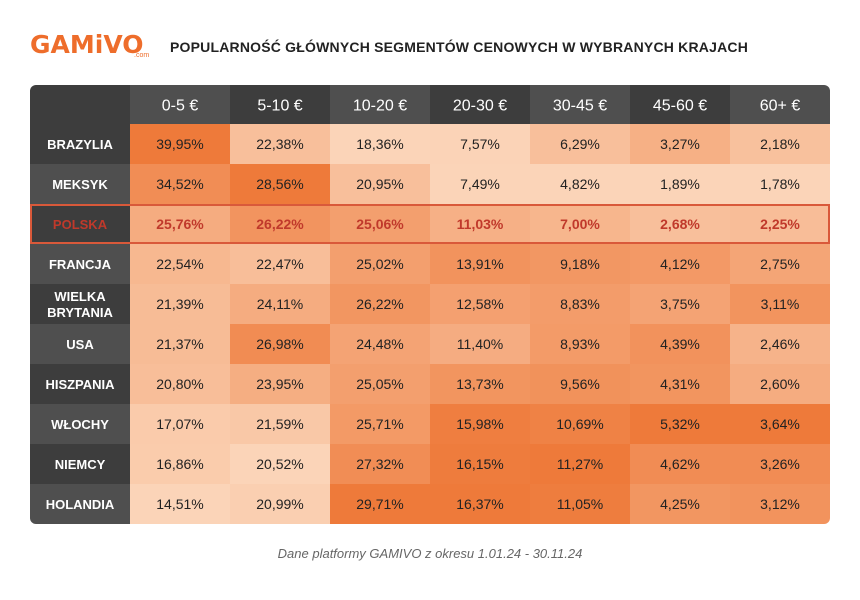  Describe the element at coordinates (780, 304) in the screenshot. I see `cell-label: 3,11%` at that location.